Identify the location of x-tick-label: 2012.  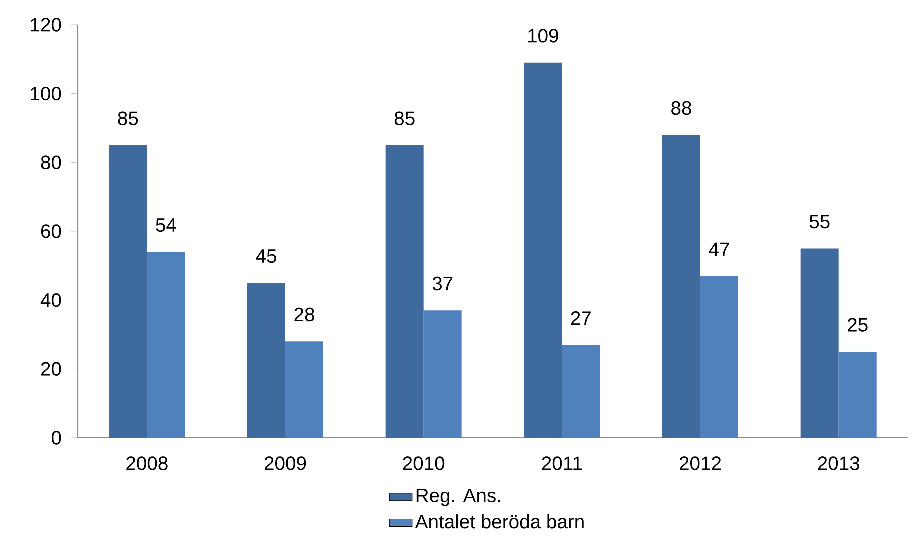
(701, 463).